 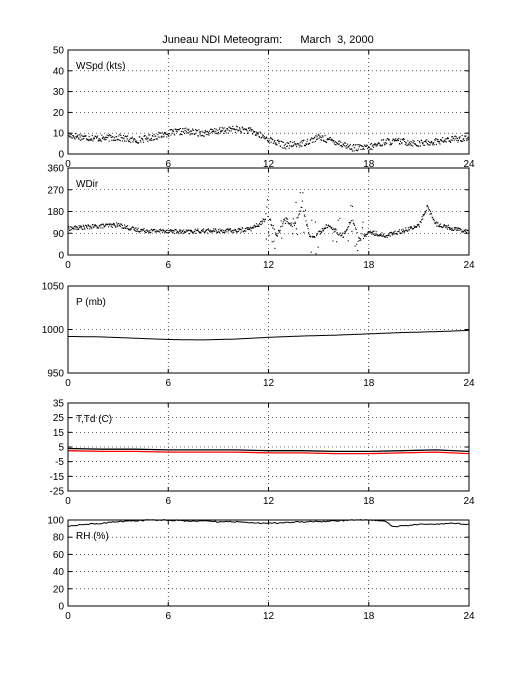 I want to click on y-tick-label: 0, so click(x=61, y=256).